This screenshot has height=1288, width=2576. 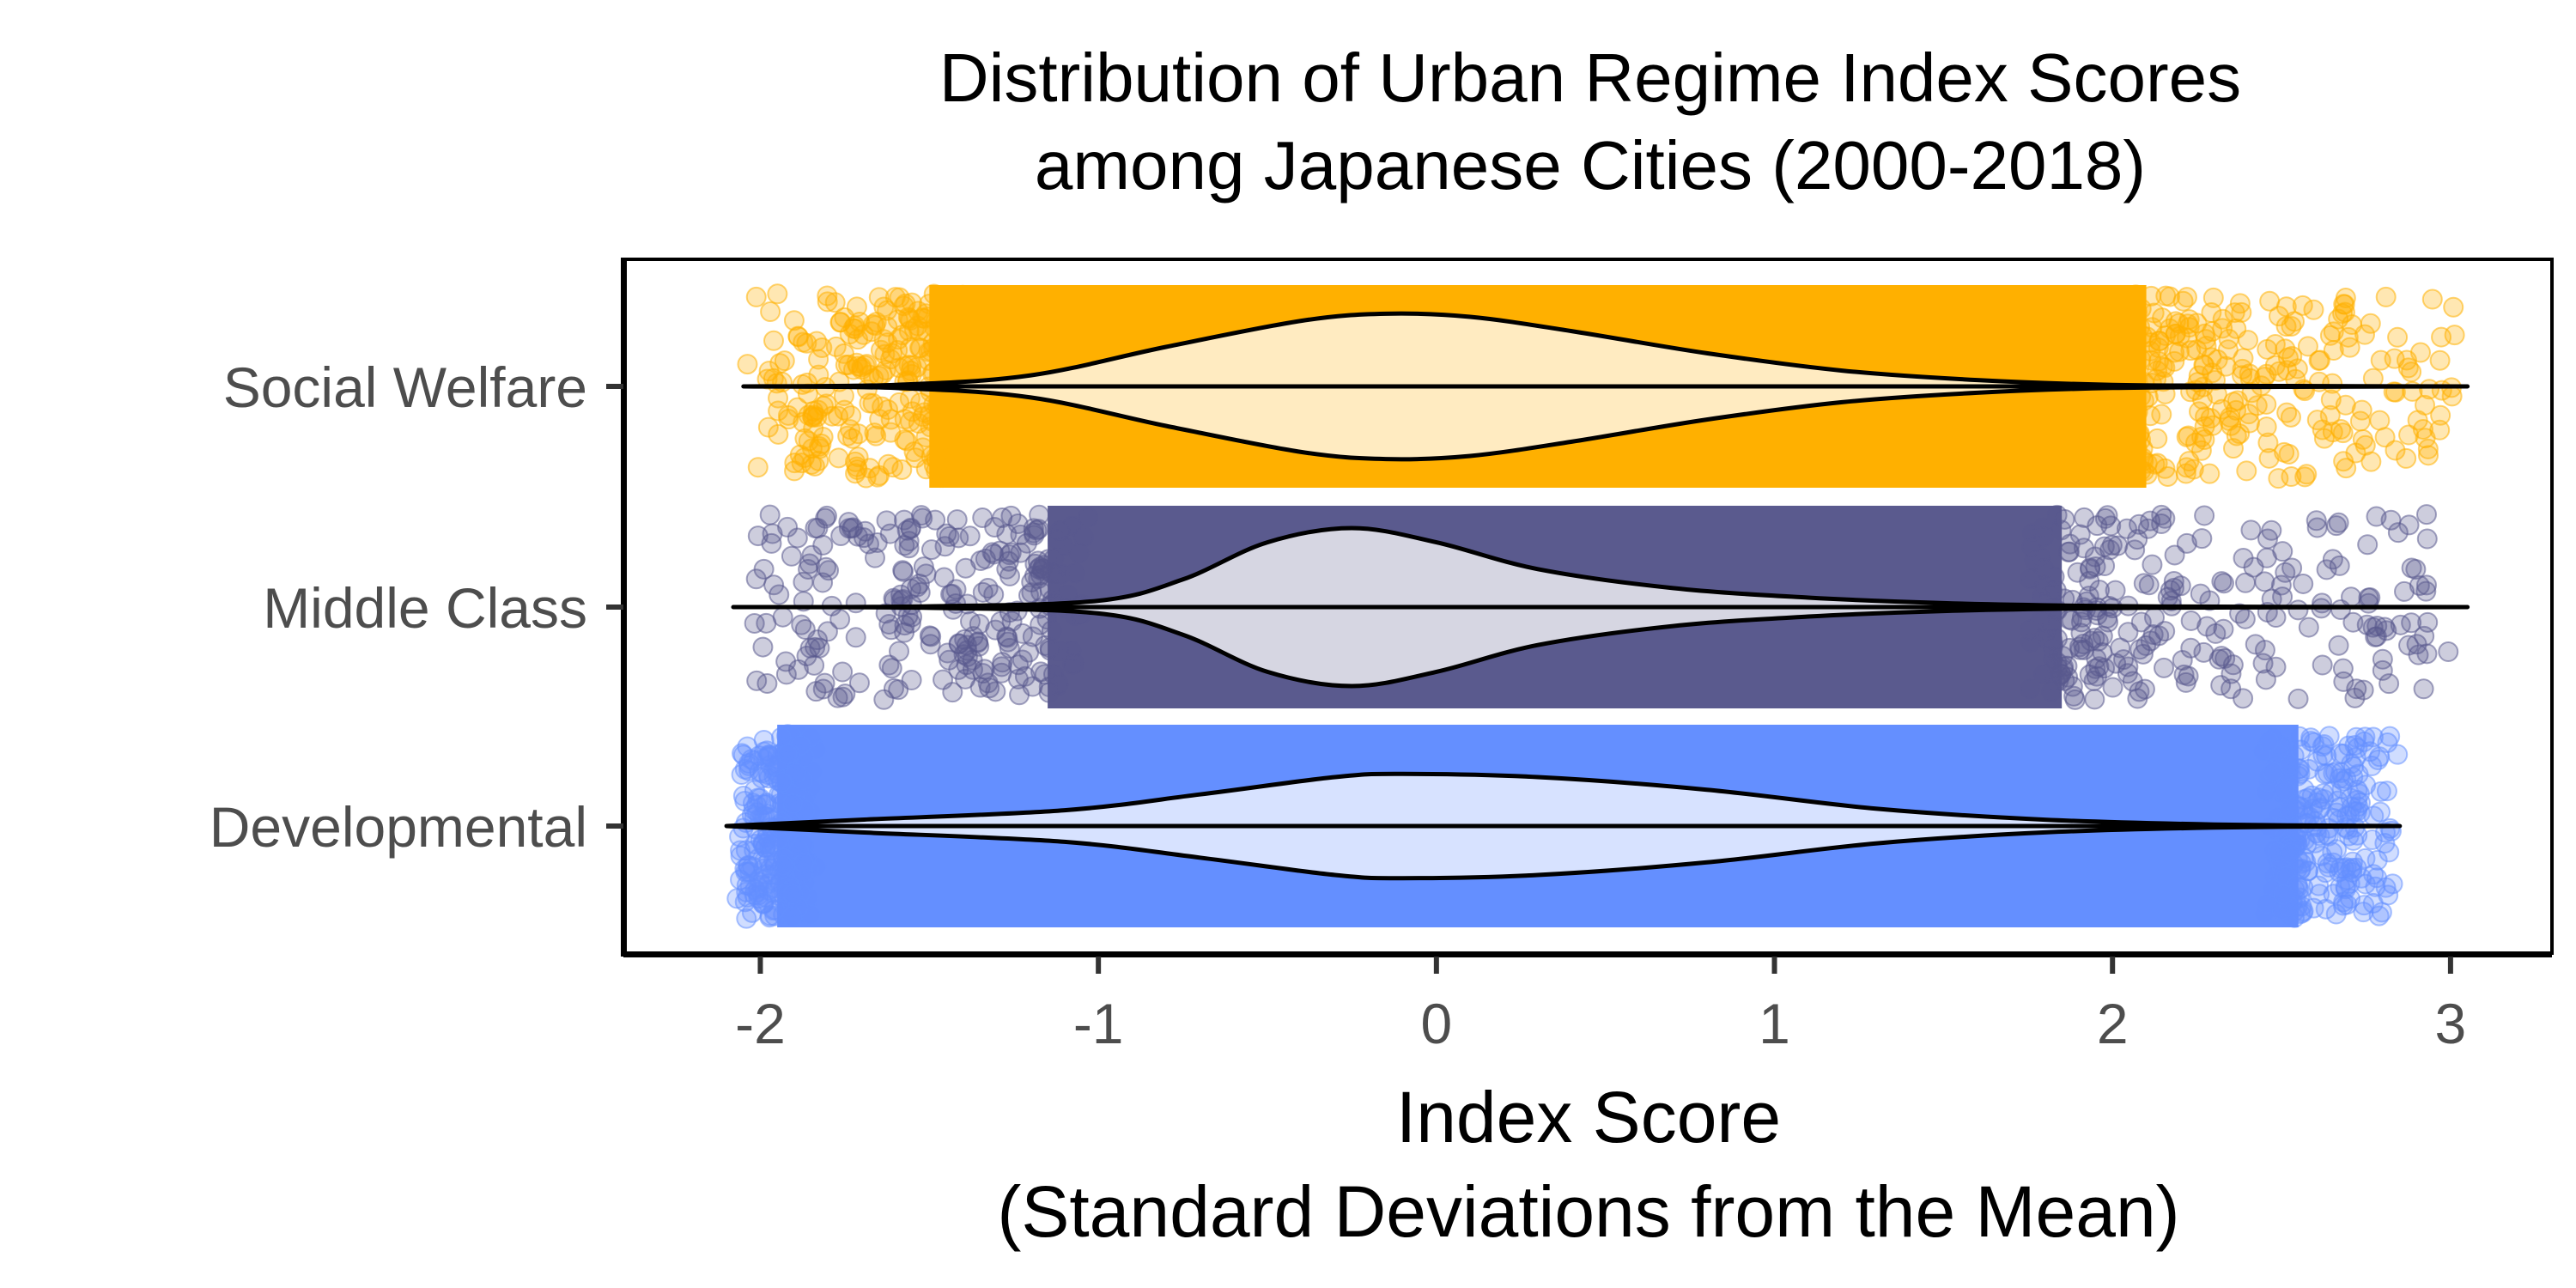 What do you see at coordinates (1603, 386) in the screenshot?
I see `series-social-welfare` at bounding box center [1603, 386].